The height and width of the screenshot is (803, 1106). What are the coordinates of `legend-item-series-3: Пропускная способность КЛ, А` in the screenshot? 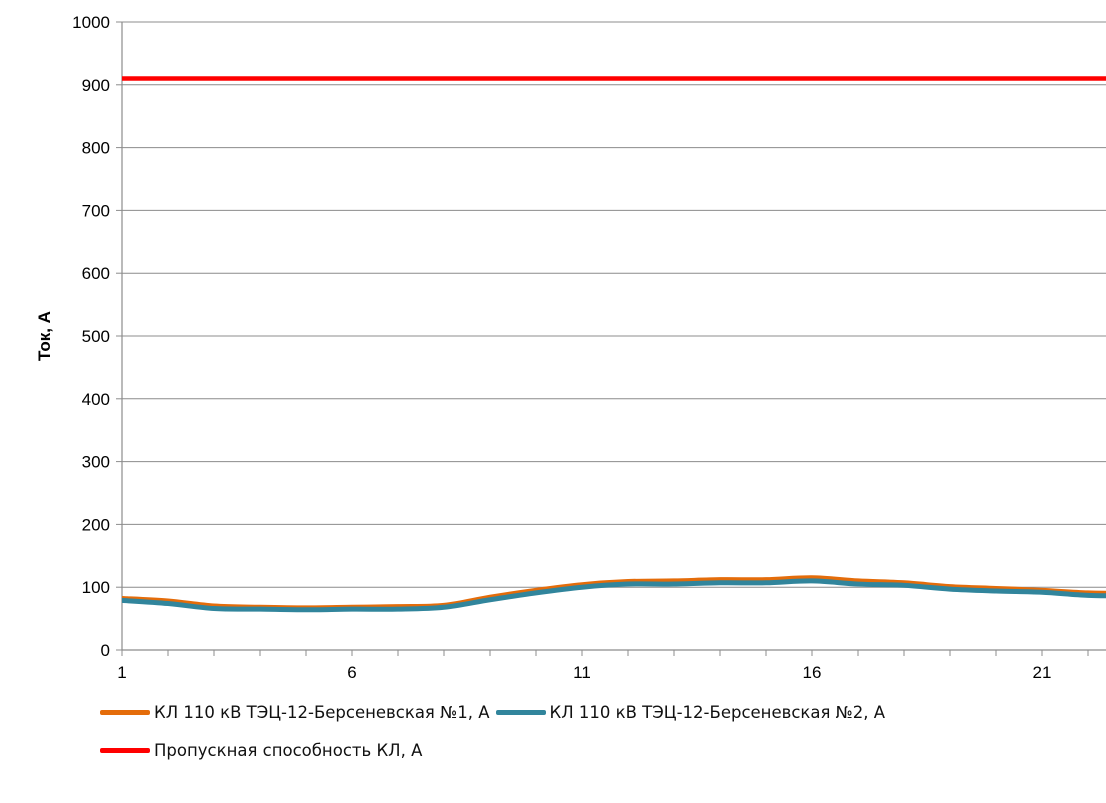 It's located at (261, 750).